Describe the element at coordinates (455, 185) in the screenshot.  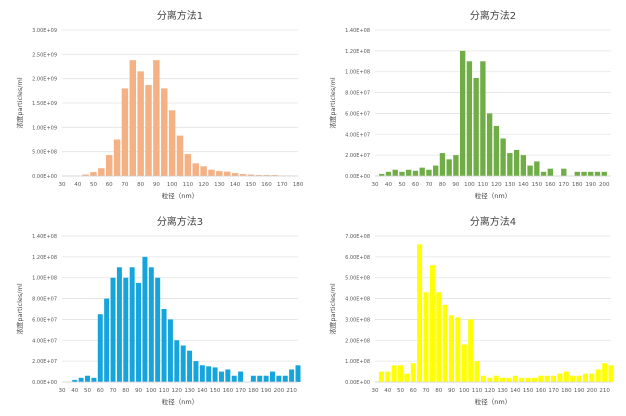
I see `x-tick-label: 90` at that location.